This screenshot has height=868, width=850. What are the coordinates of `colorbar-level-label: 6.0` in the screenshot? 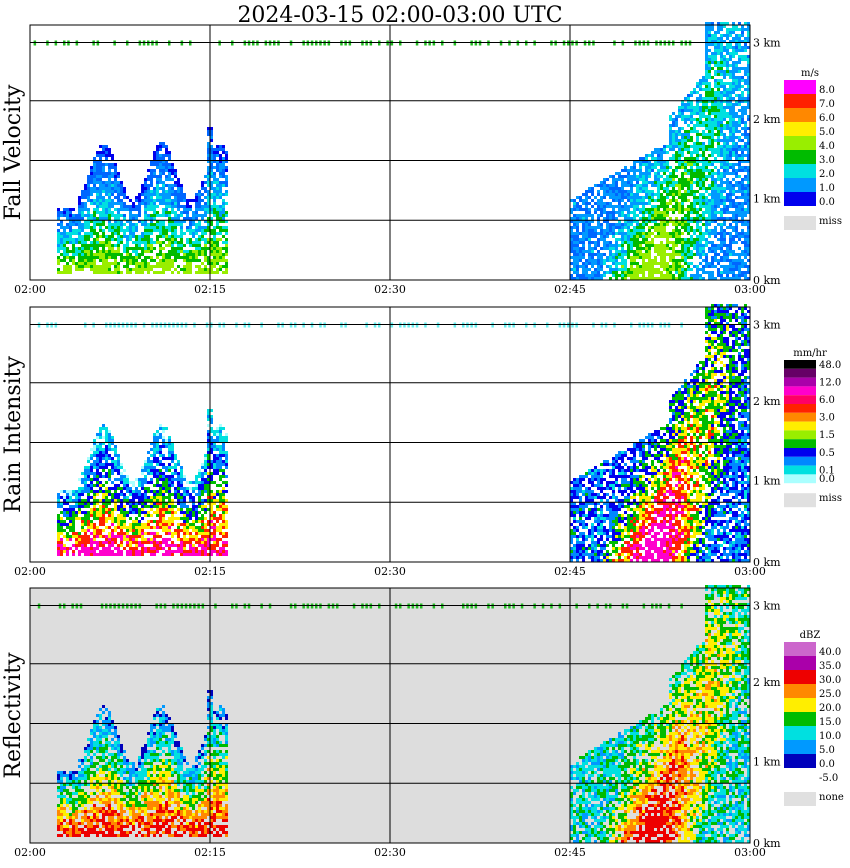 It's located at (827, 118).